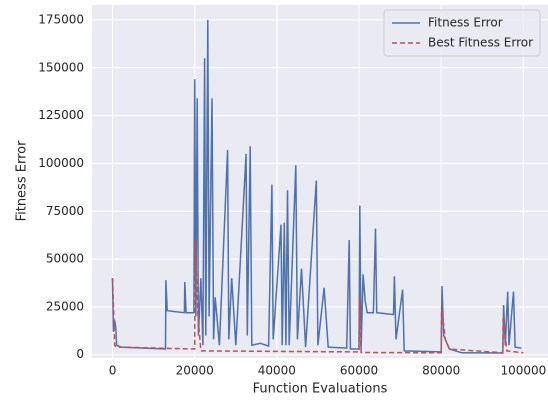  Describe the element at coordinates (523, 371) in the screenshot. I see `x-tick-label: 100000` at that location.